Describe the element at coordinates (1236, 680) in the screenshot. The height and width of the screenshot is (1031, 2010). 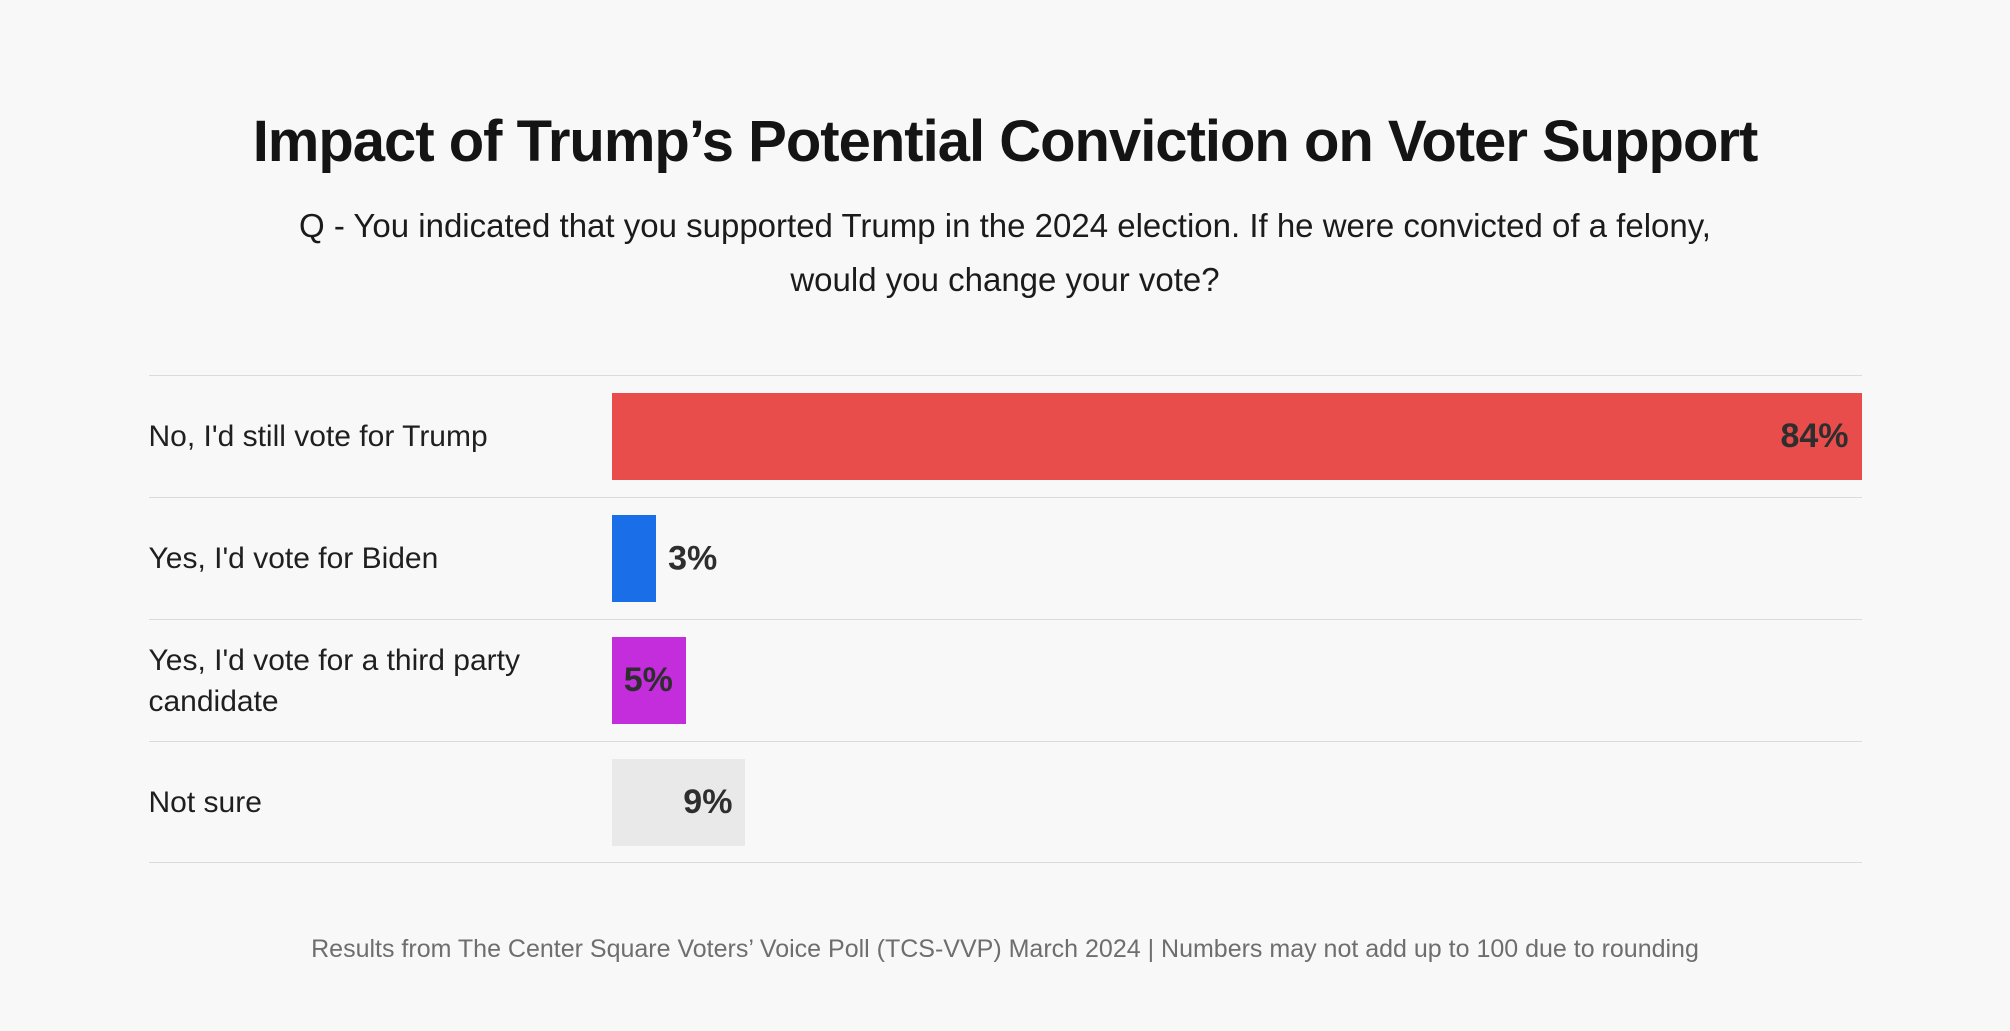
I see `bar-area: 5%` at that location.